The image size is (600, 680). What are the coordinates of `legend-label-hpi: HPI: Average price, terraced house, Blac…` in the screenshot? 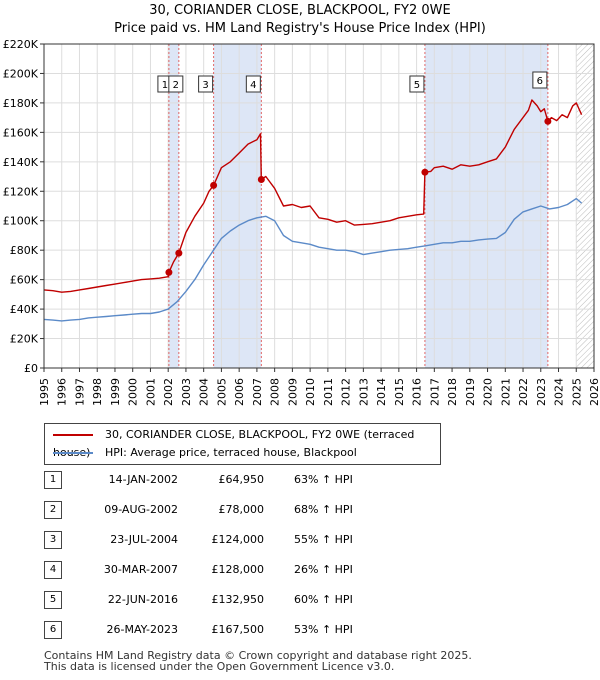 It's located at (231, 452).